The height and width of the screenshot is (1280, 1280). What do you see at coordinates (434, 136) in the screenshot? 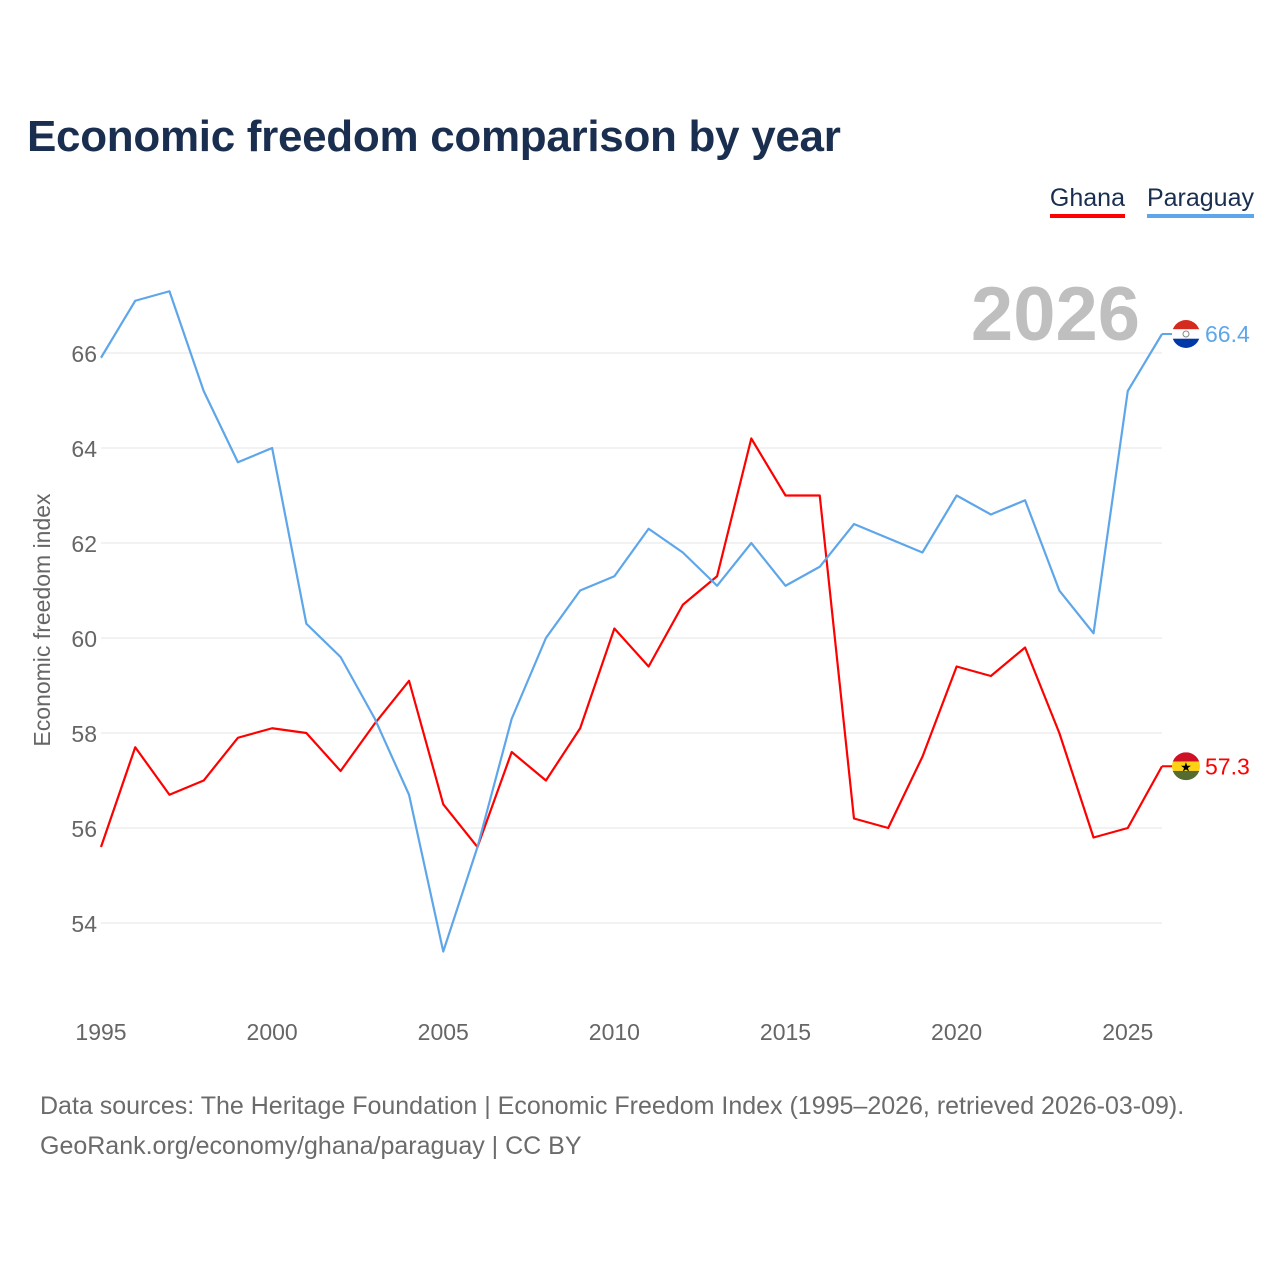
I see `chart-title: Economic freedom comparison by year` at bounding box center [434, 136].